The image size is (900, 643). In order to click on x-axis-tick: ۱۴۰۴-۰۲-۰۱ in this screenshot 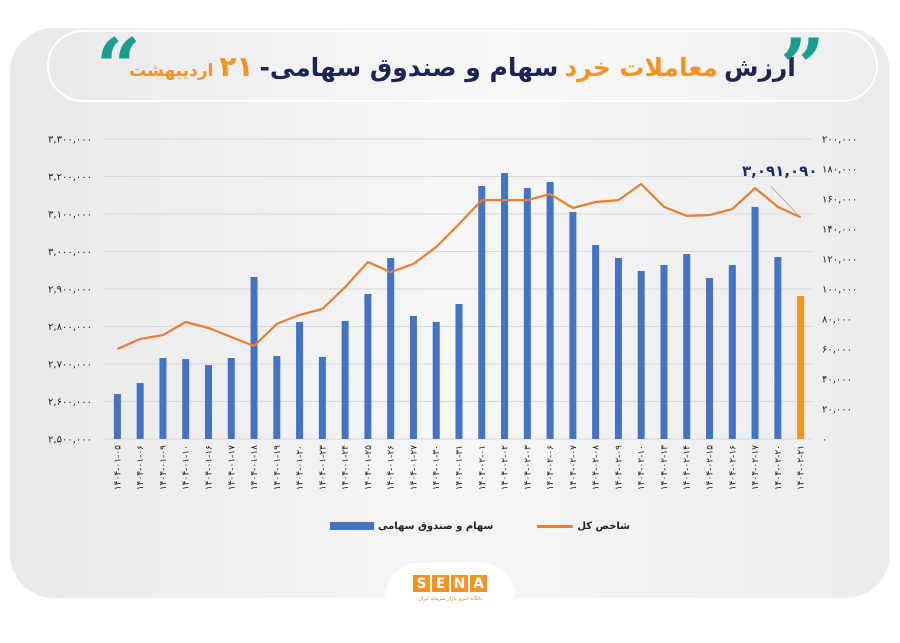, I will do `click(483, 467)`.